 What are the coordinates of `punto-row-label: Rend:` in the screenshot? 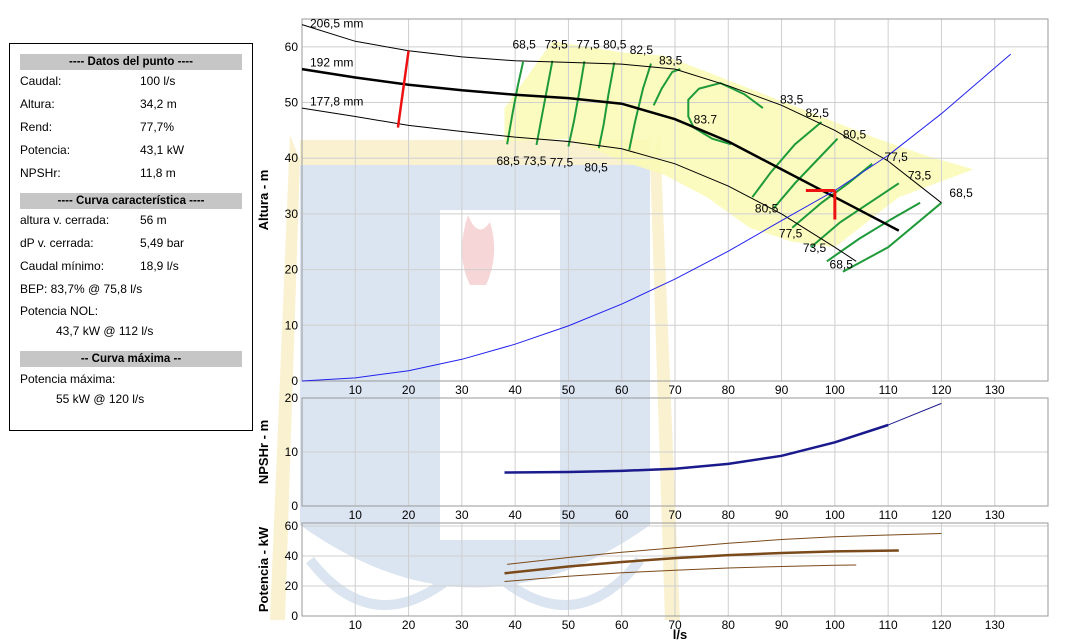 It's located at (36, 127).